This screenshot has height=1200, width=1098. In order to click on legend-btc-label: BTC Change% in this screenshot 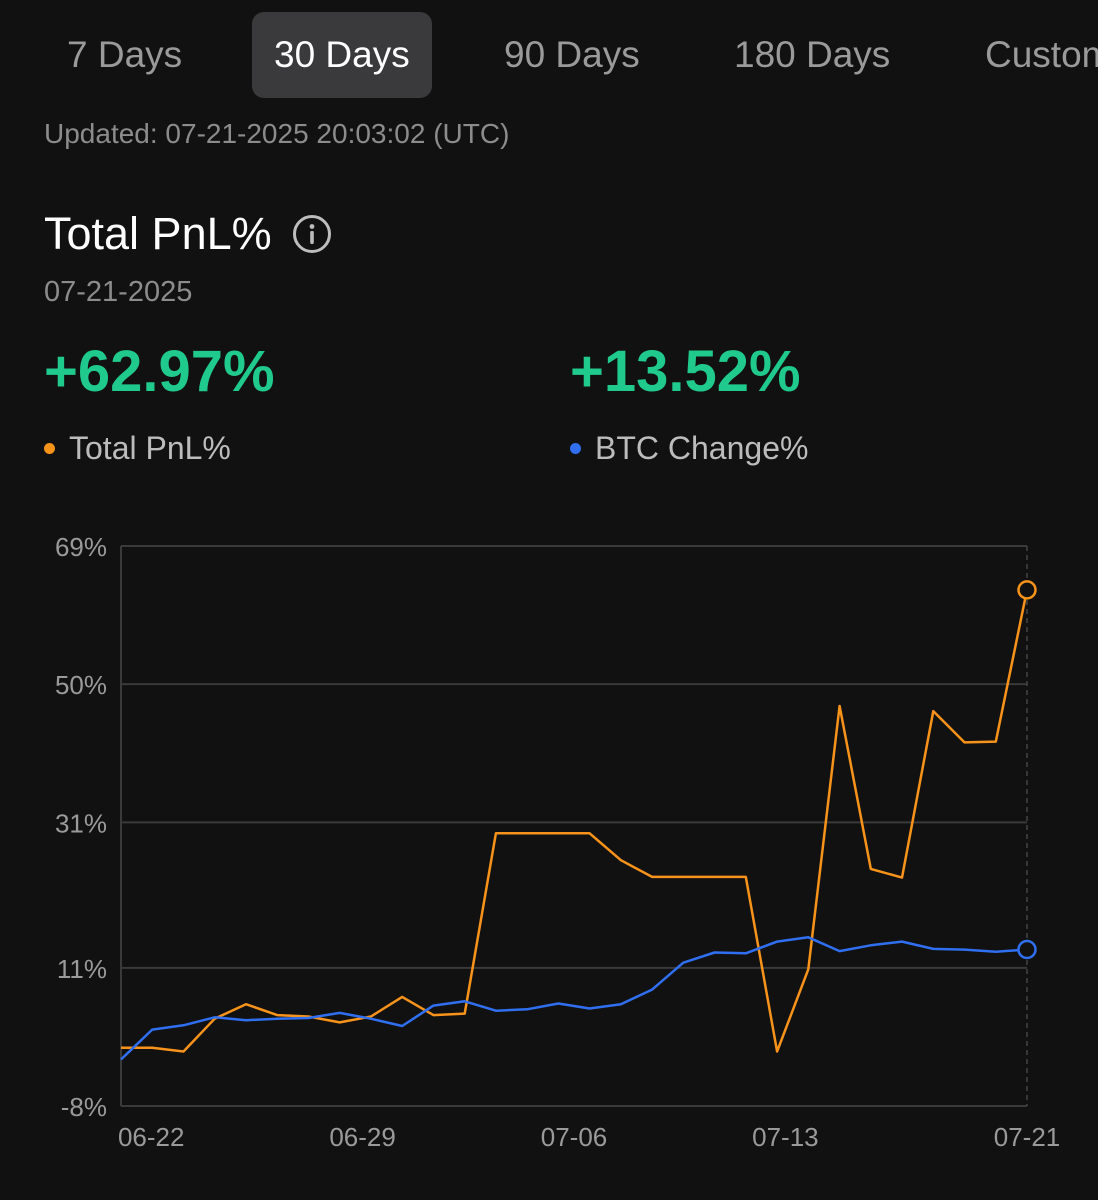, I will do `click(702, 448)`.